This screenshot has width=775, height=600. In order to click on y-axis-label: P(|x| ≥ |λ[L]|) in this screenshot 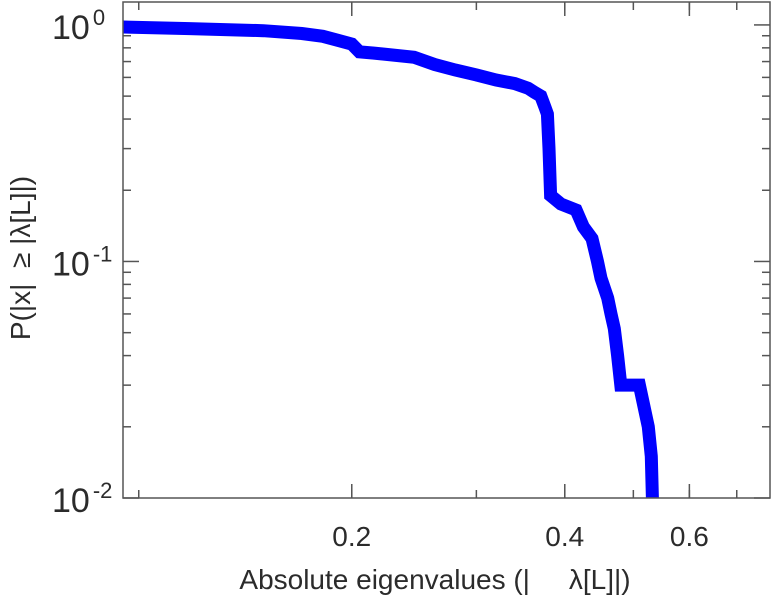, I will do `click(20, 258)`.